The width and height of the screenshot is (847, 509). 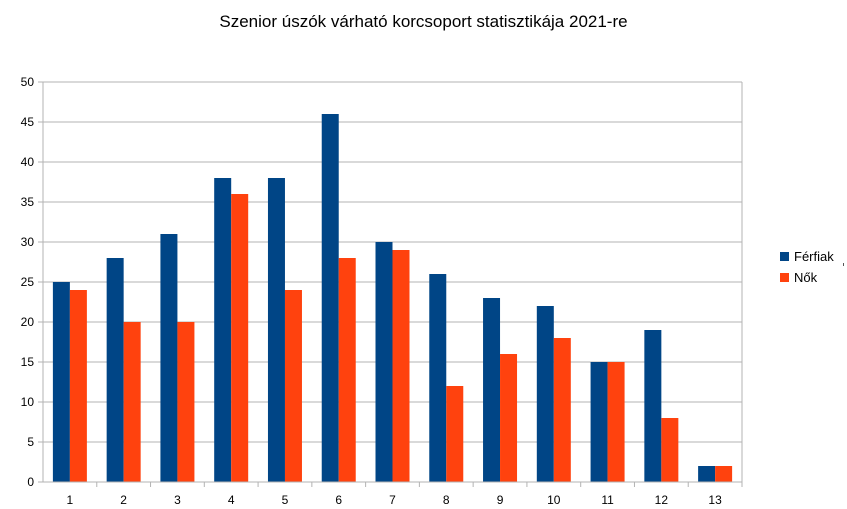 I want to click on y-tick-label: 25, so click(x=28, y=282).